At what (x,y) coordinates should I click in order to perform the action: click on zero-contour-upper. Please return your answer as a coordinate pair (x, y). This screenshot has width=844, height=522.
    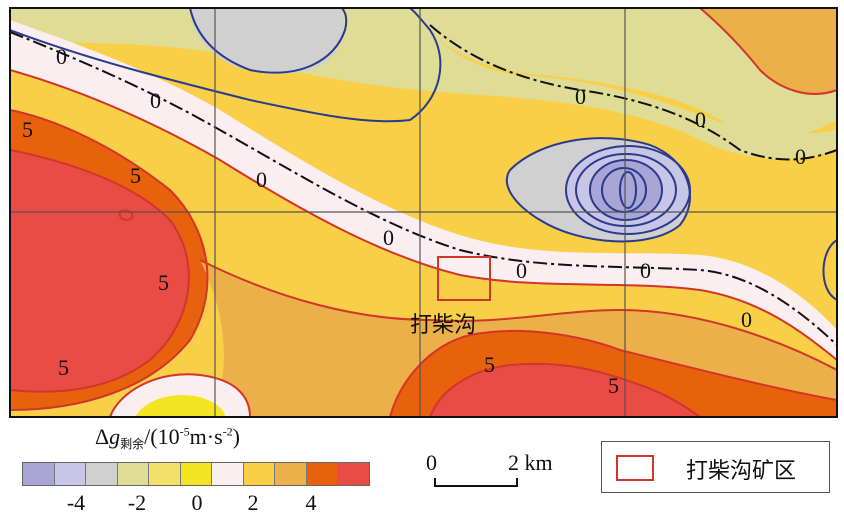
    Looking at the image, I should click on (633, 92).